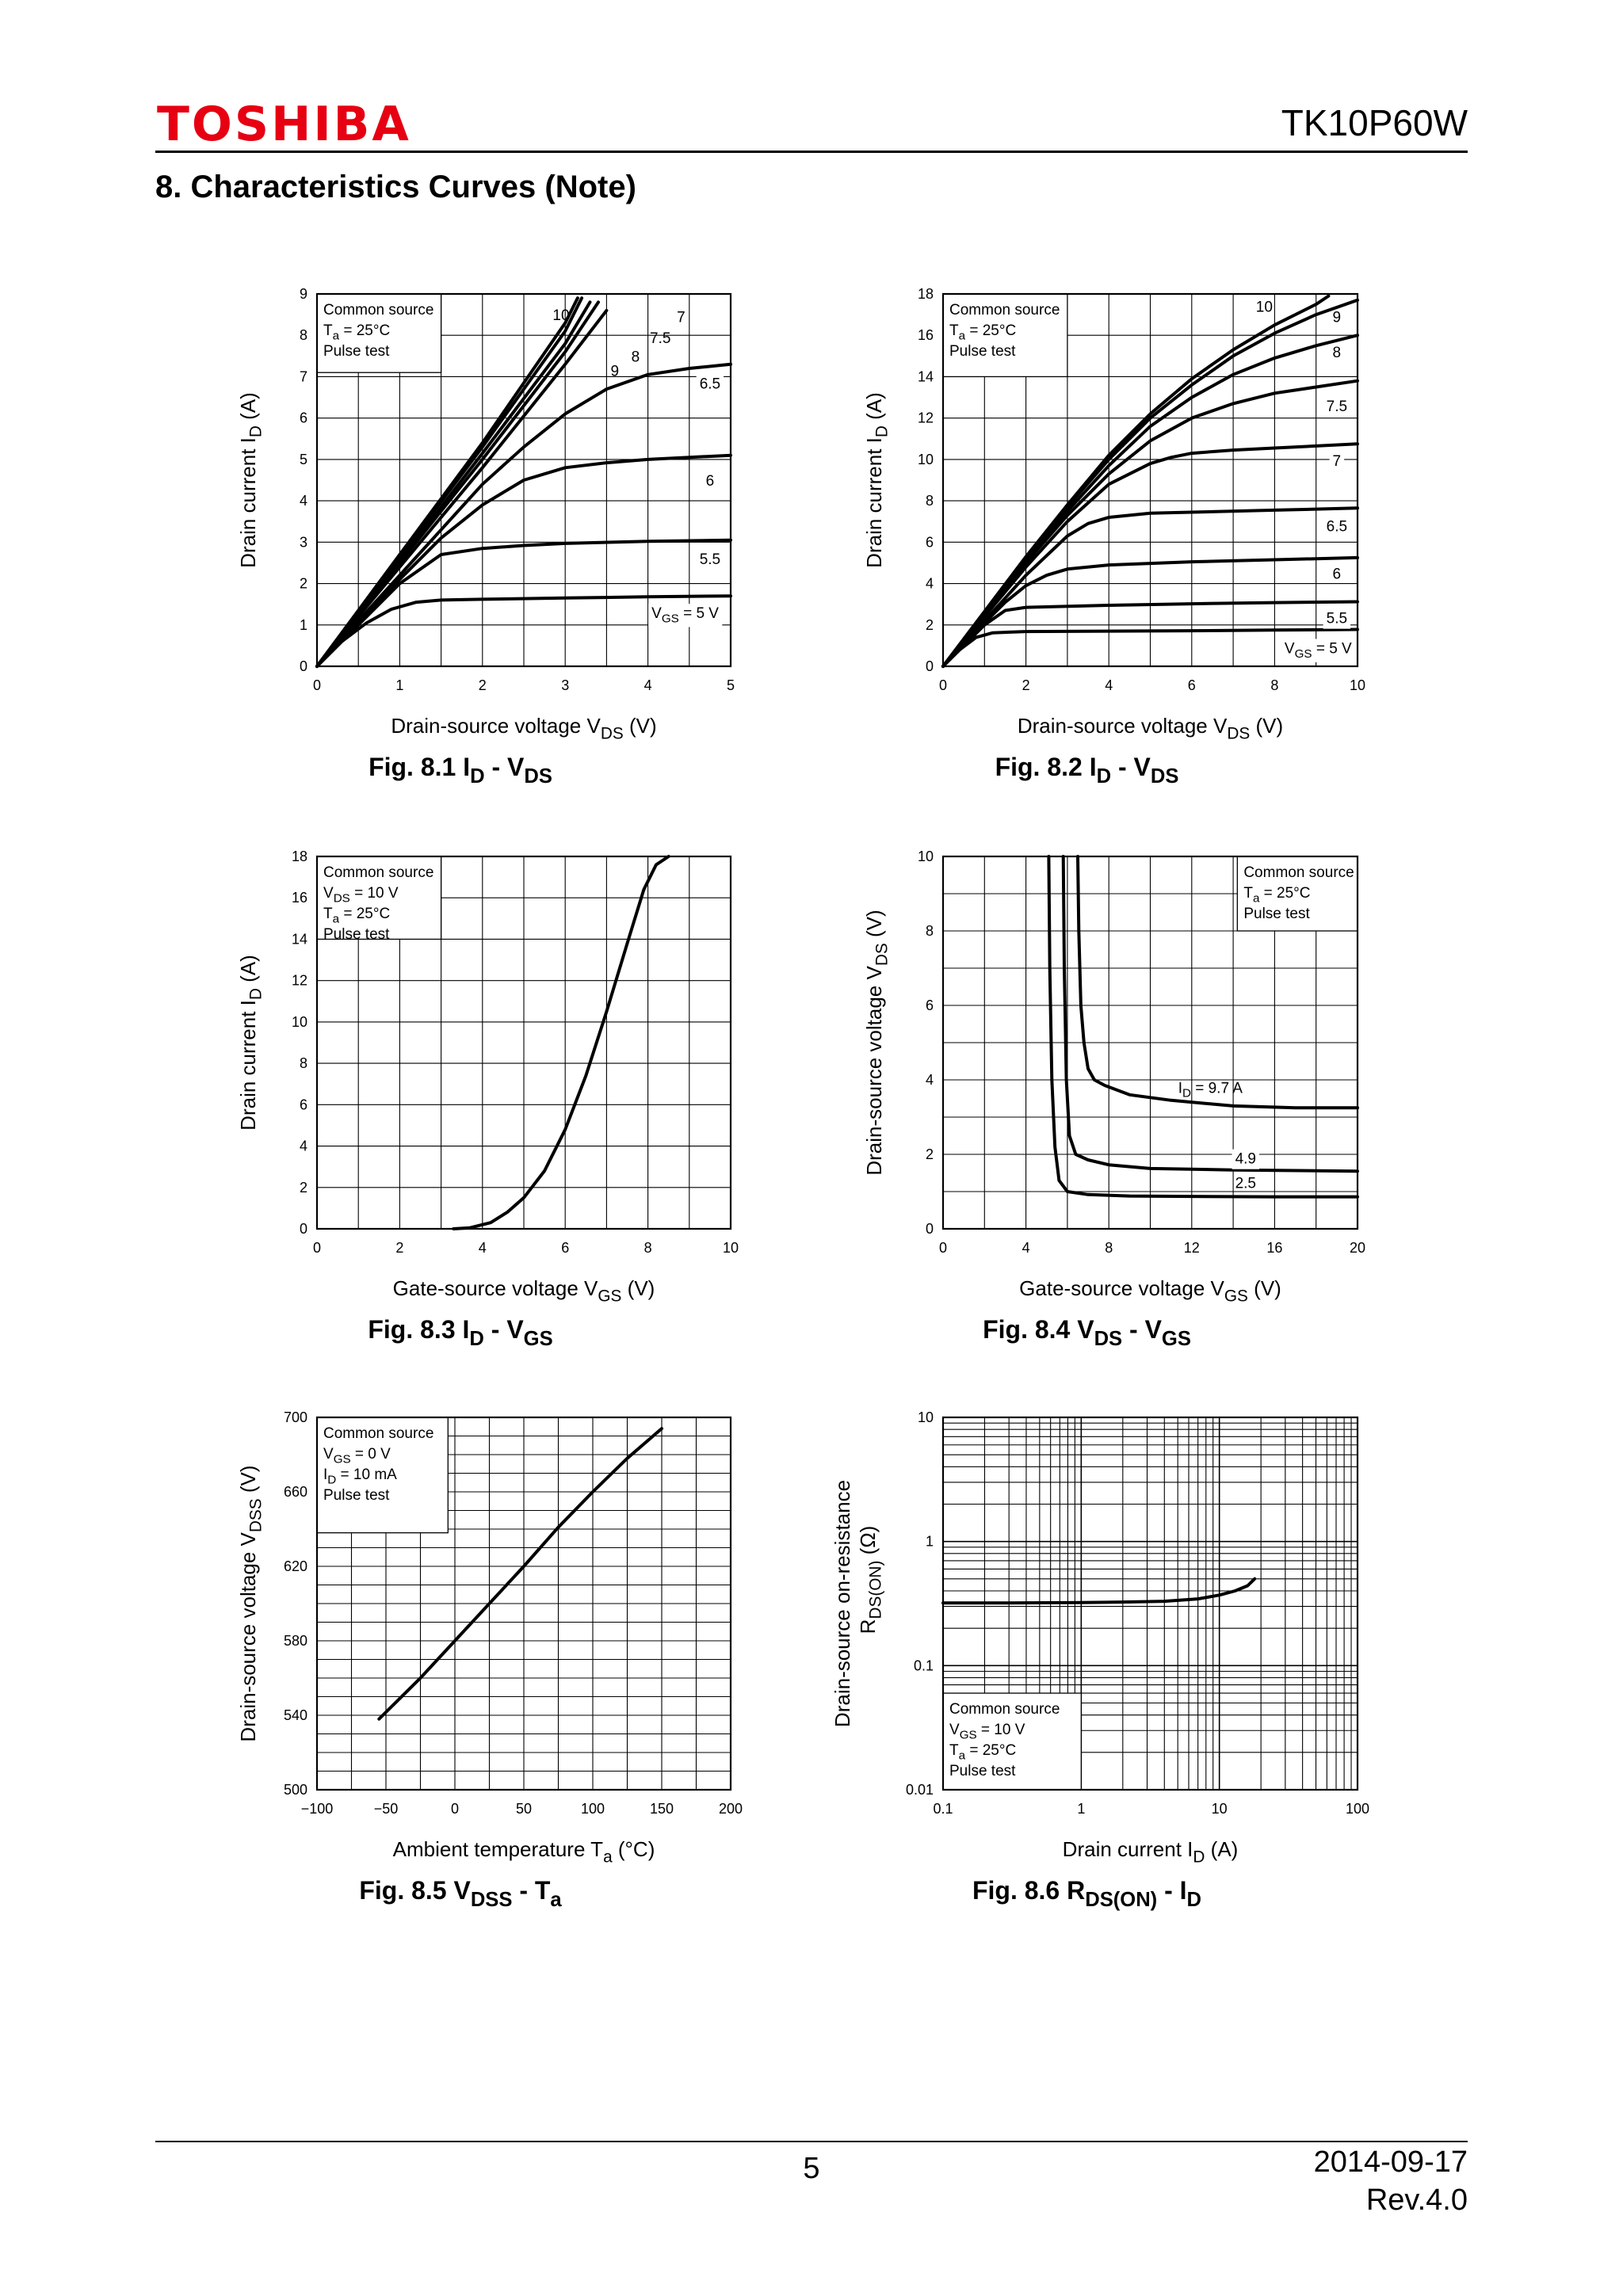 The height and width of the screenshot is (2296, 1623). I want to click on figure-caption-part: - I, so click(1171, 1890).